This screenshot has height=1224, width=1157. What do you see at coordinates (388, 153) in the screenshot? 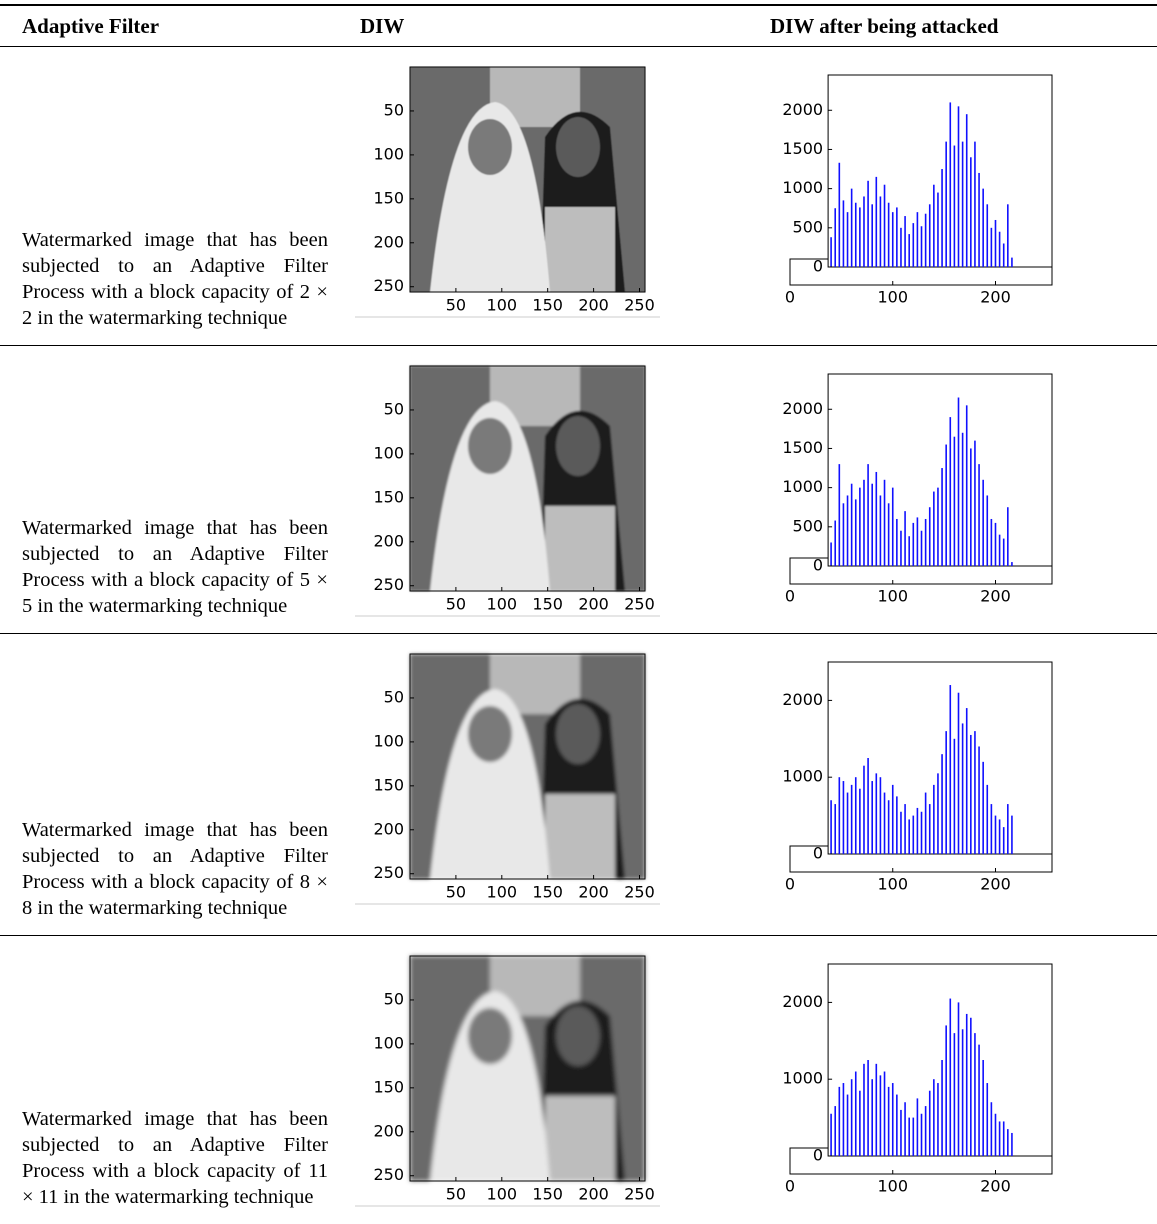
I see `y-tick-label: 100` at bounding box center [388, 153].